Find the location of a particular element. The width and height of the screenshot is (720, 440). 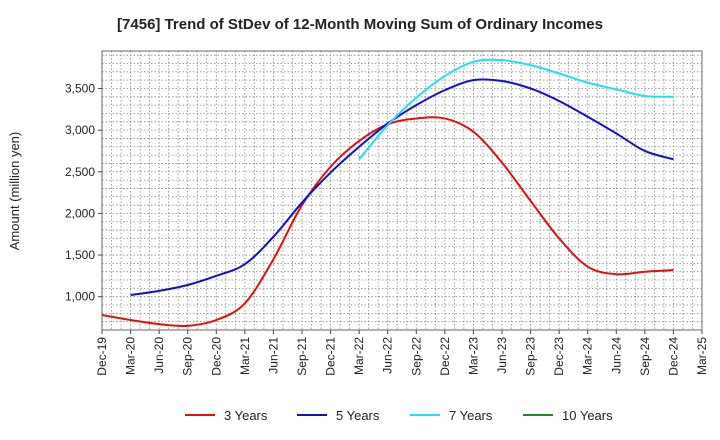

y-tick-label: 1,500 is located at coordinates (80, 255).